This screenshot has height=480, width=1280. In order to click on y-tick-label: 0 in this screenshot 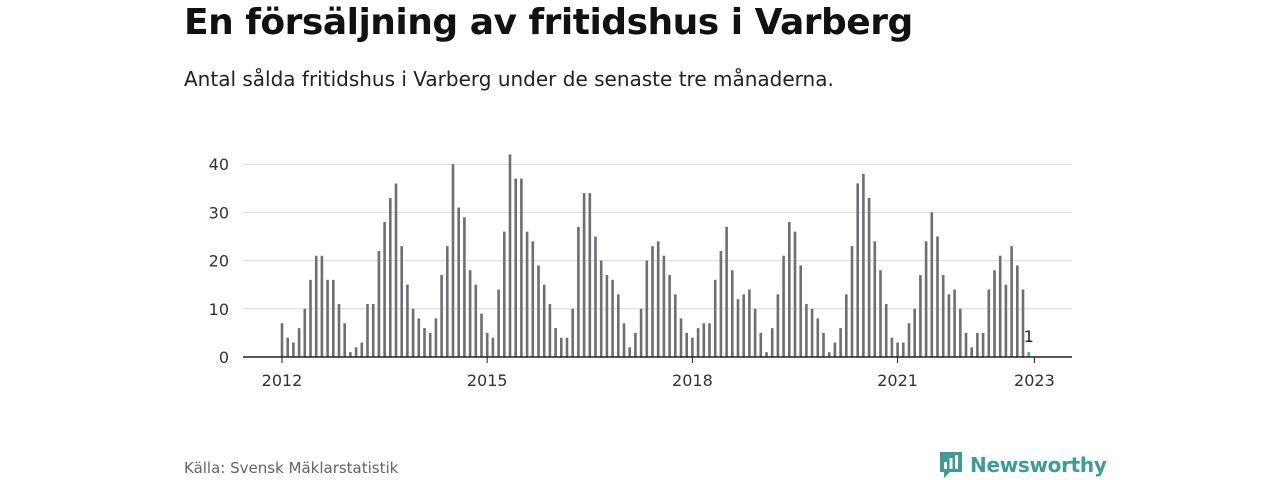, I will do `click(224, 357)`.